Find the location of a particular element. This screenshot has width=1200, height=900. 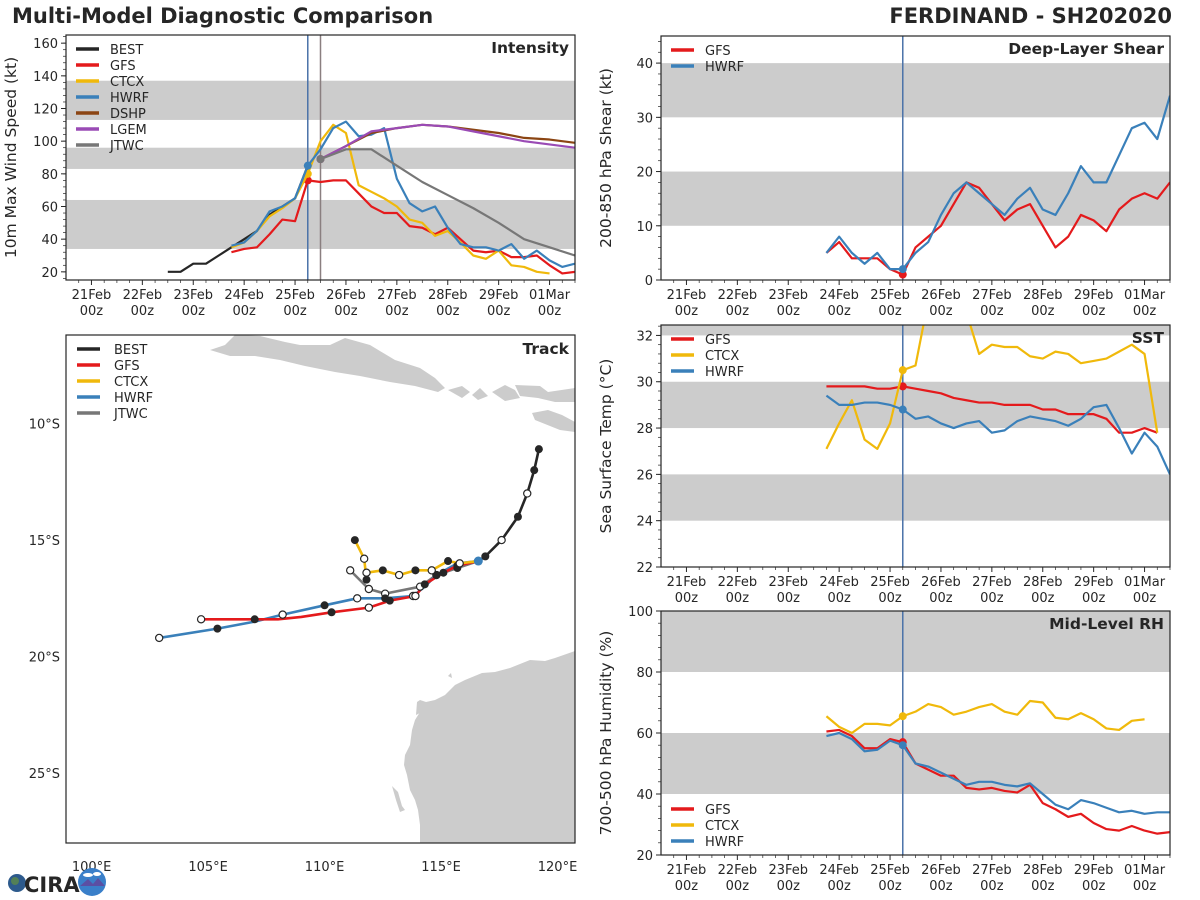

y-axis-label: Sea Surface Temp (°C) is located at coordinates (606, 446).